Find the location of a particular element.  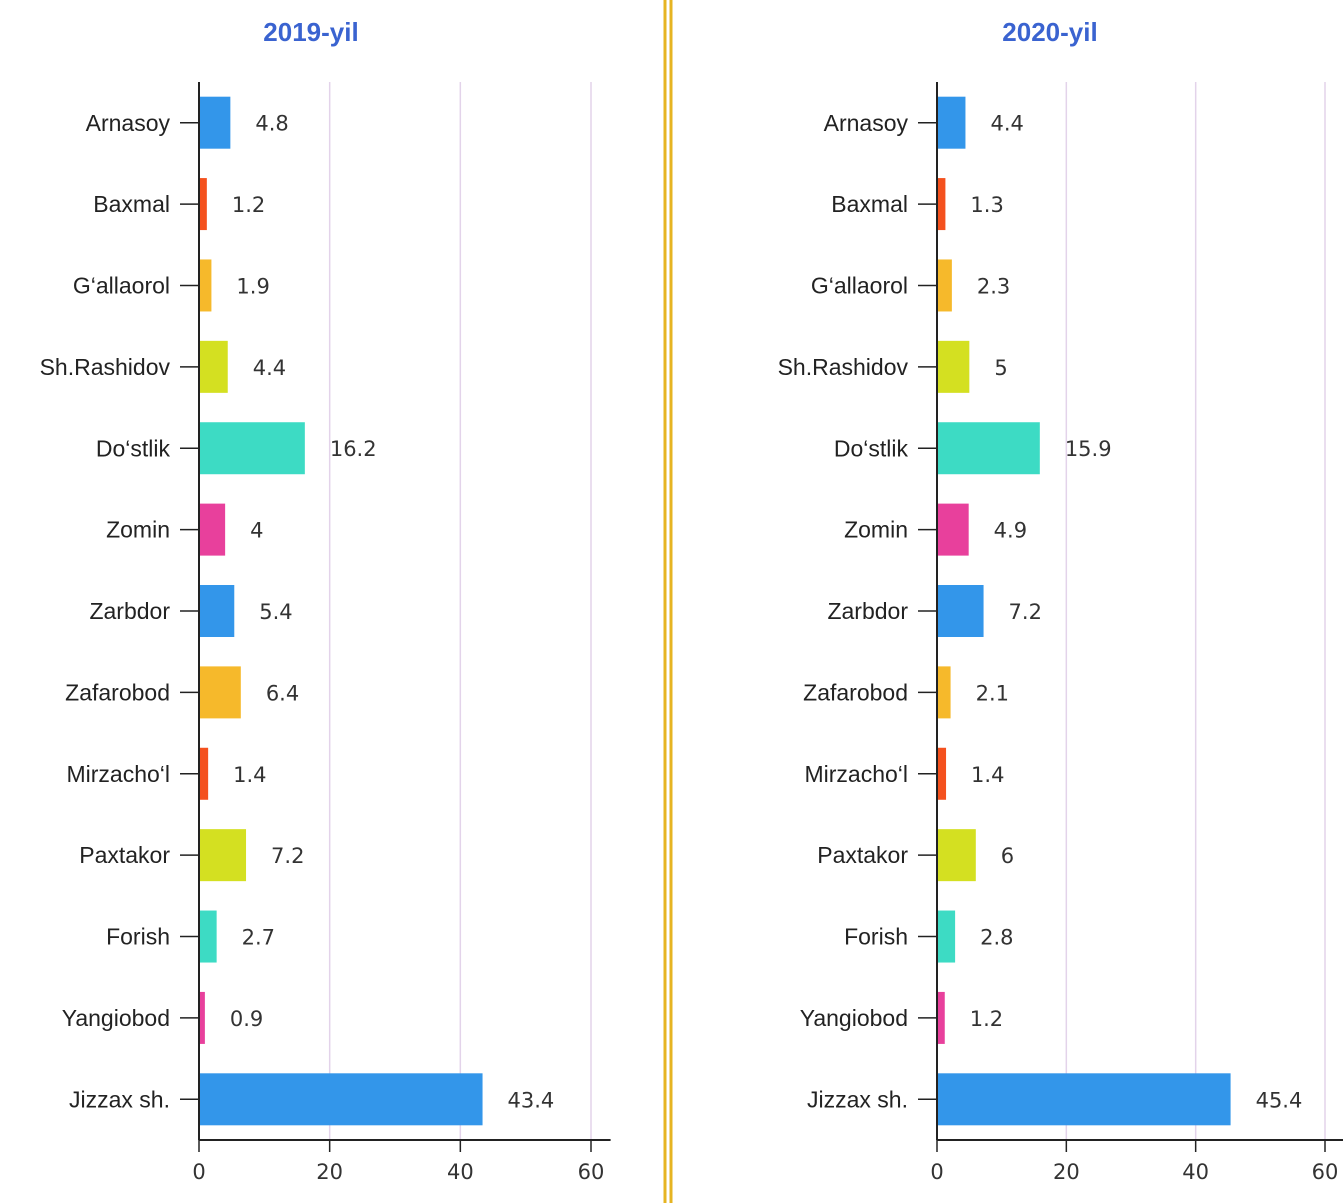

data-label: 5.4 is located at coordinates (275, 612).